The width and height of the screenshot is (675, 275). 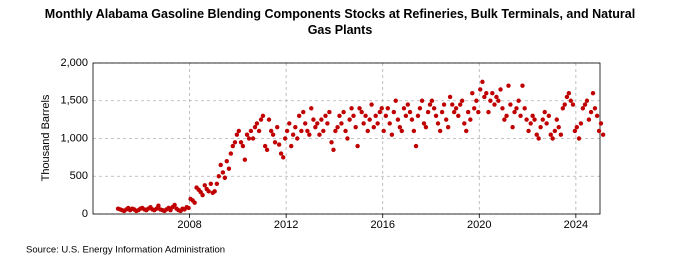 What do you see at coordinates (46, 137) in the screenshot?
I see `y-axis-label: Thousand Barrels` at bounding box center [46, 137].